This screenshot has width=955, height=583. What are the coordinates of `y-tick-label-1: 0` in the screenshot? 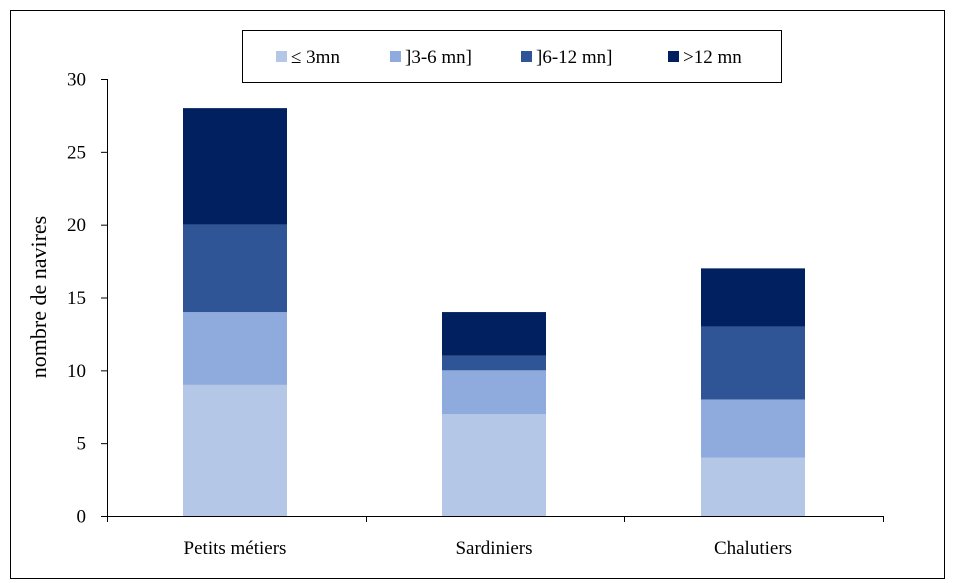 It's located at (82, 517).